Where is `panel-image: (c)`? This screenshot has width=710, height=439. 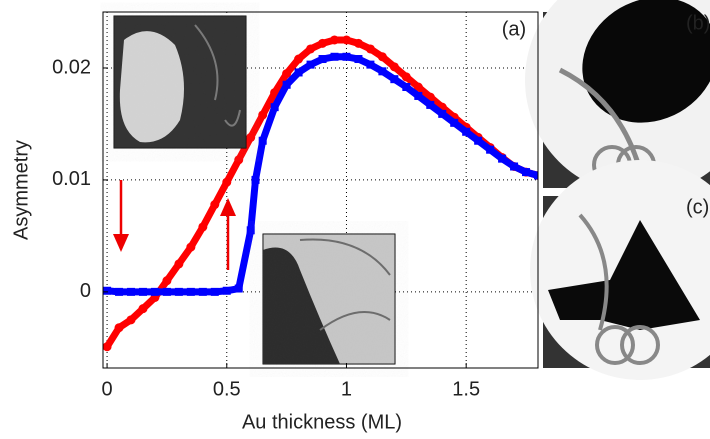 panel-image: (c) is located at coordinates (620, 270).